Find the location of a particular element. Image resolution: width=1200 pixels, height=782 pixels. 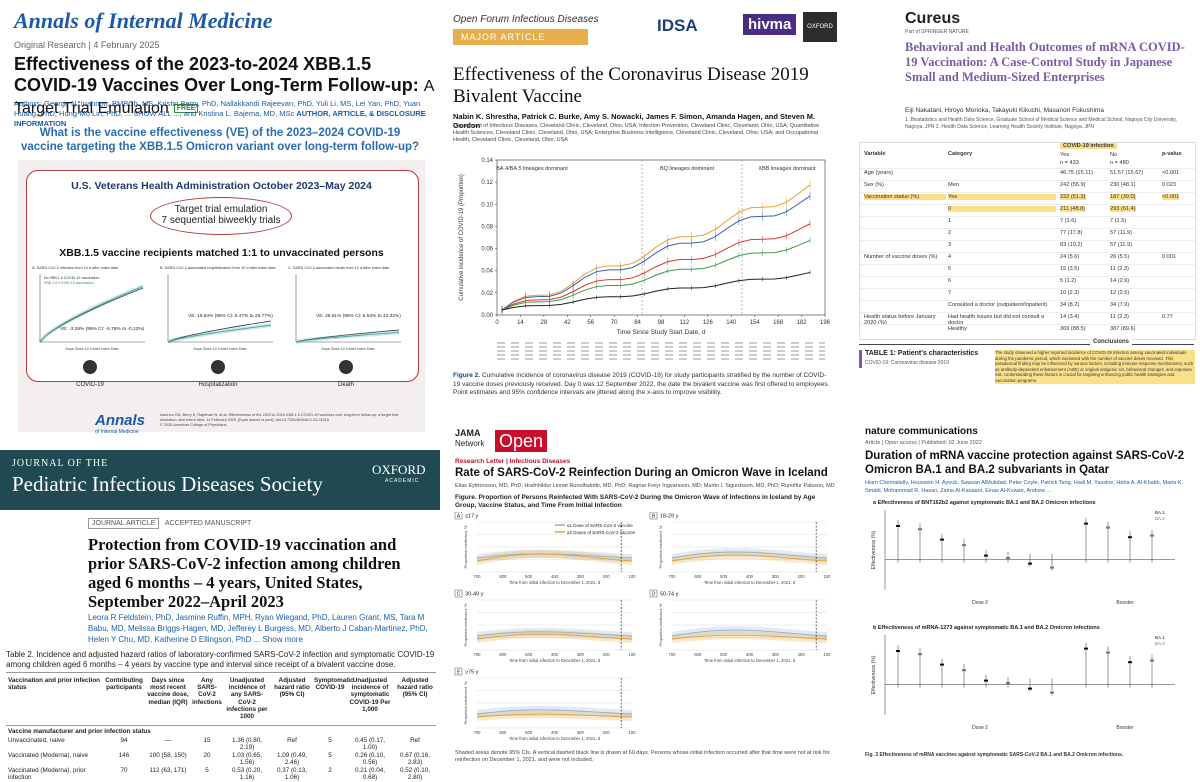

journal-logo: Annals of Internal Medicine is located at coordinates (143, 20).